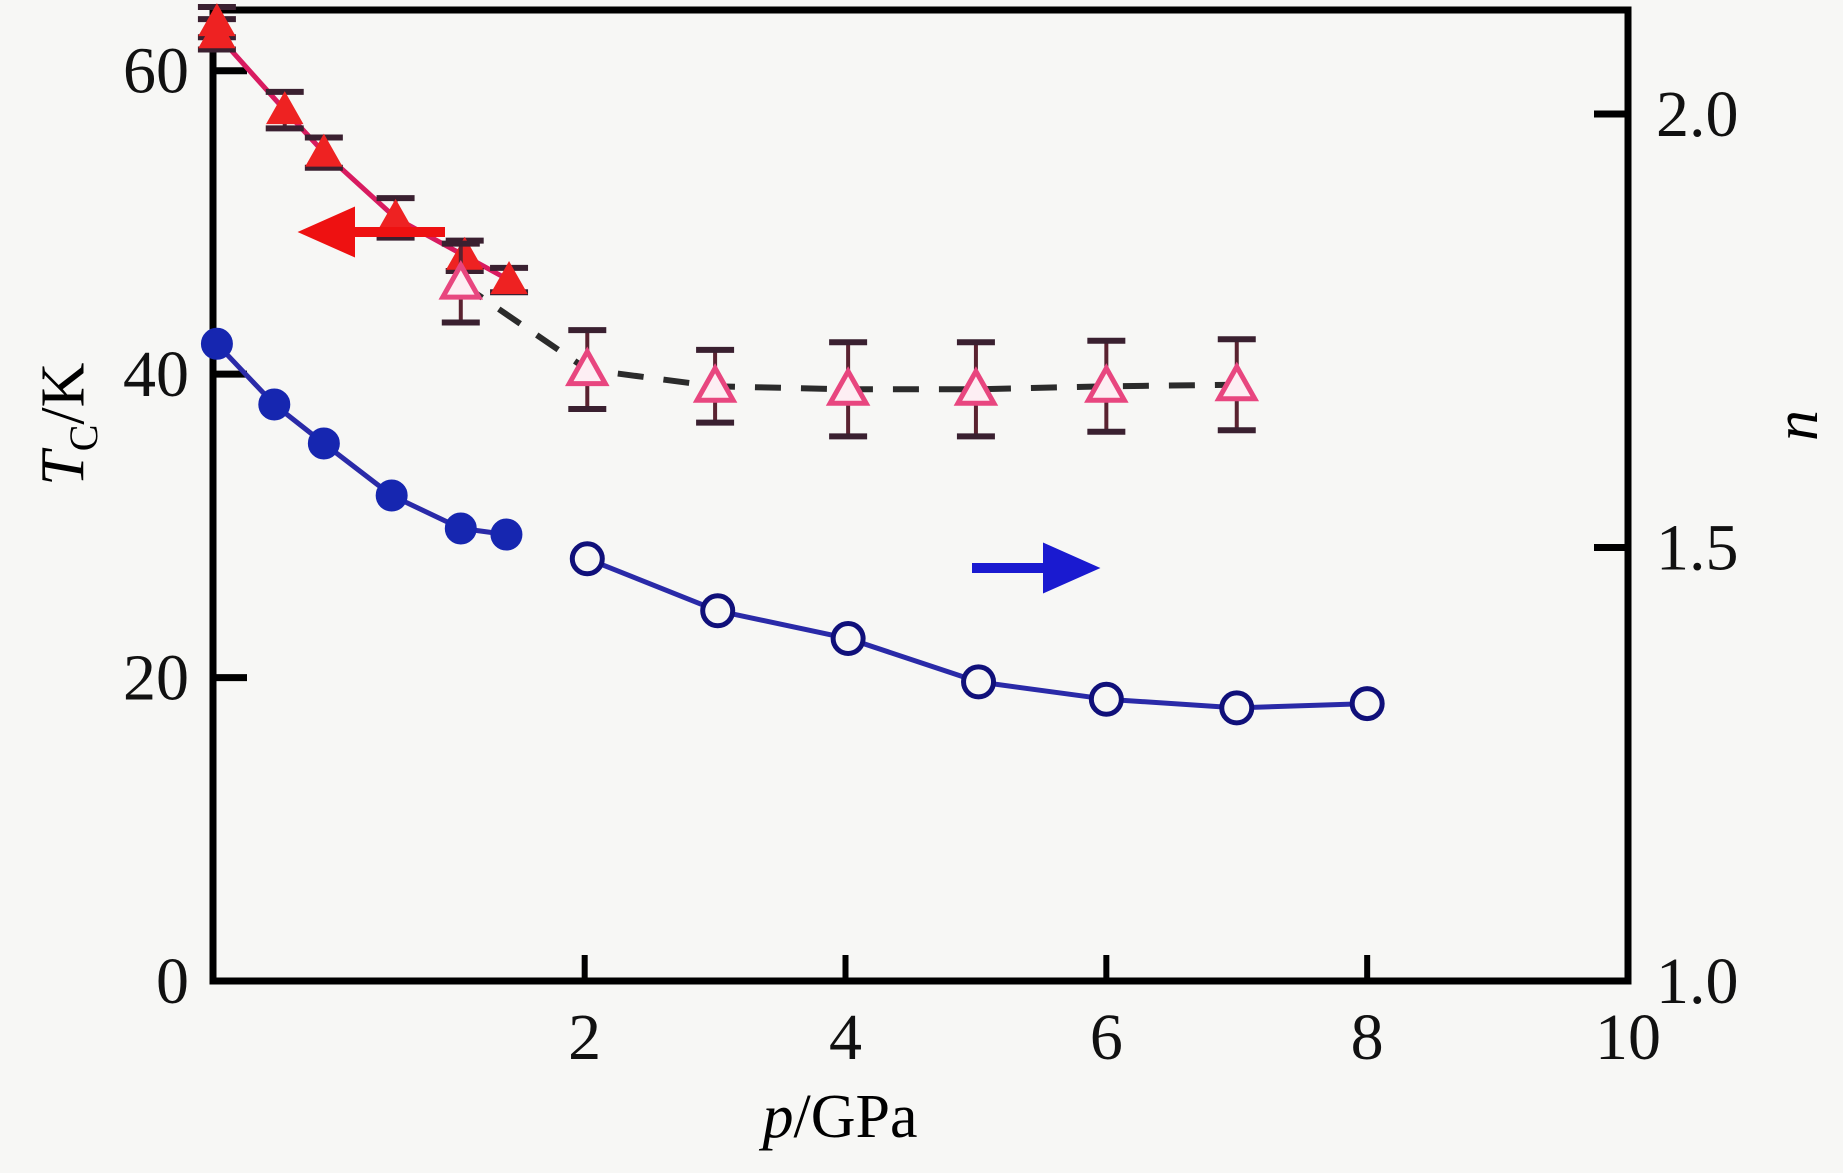 The image size is (1843, 1173). I want to click on y-right-axis-title: n, so click(1797, 425).